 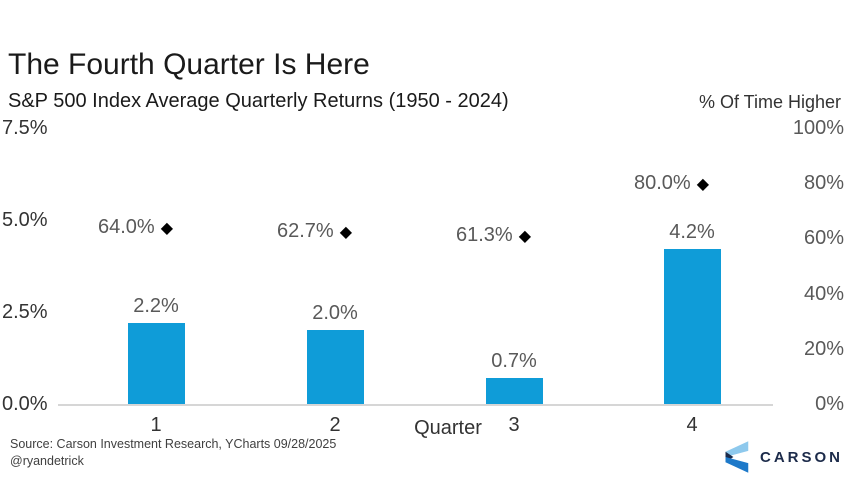 I want to click on bar-value-label: 0.7%, so click(x=514, y=361).